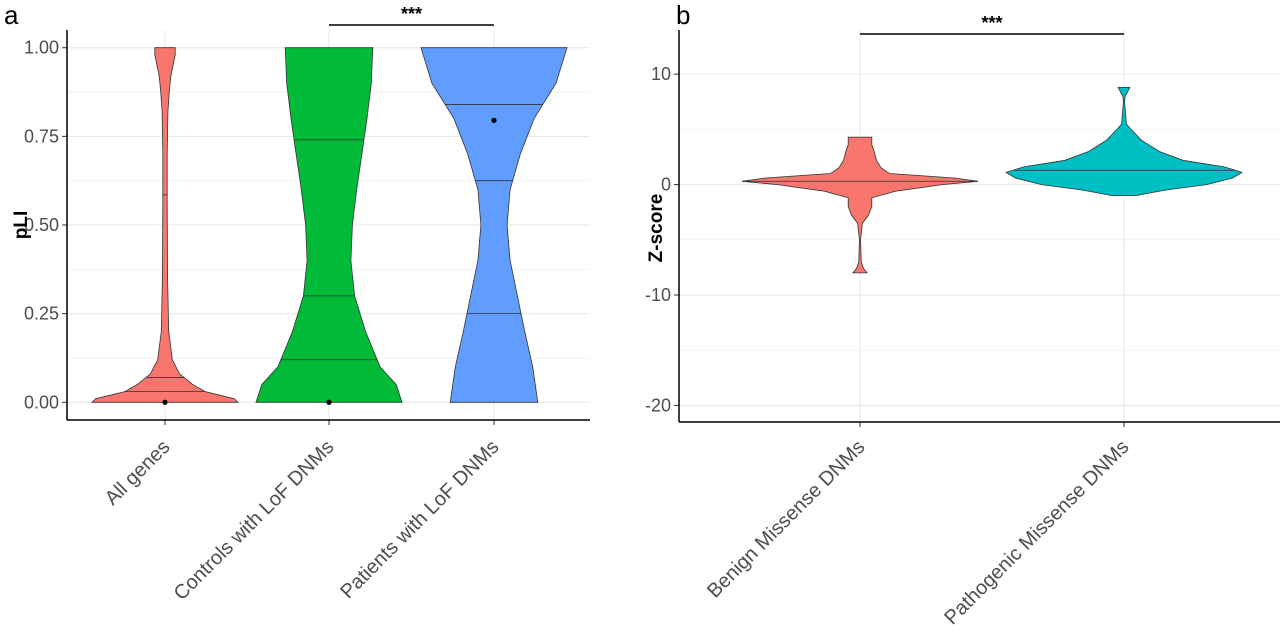 This screenshot has width=1280, height=637. I want to click on panel-letter-b: b, so click(683, 15).